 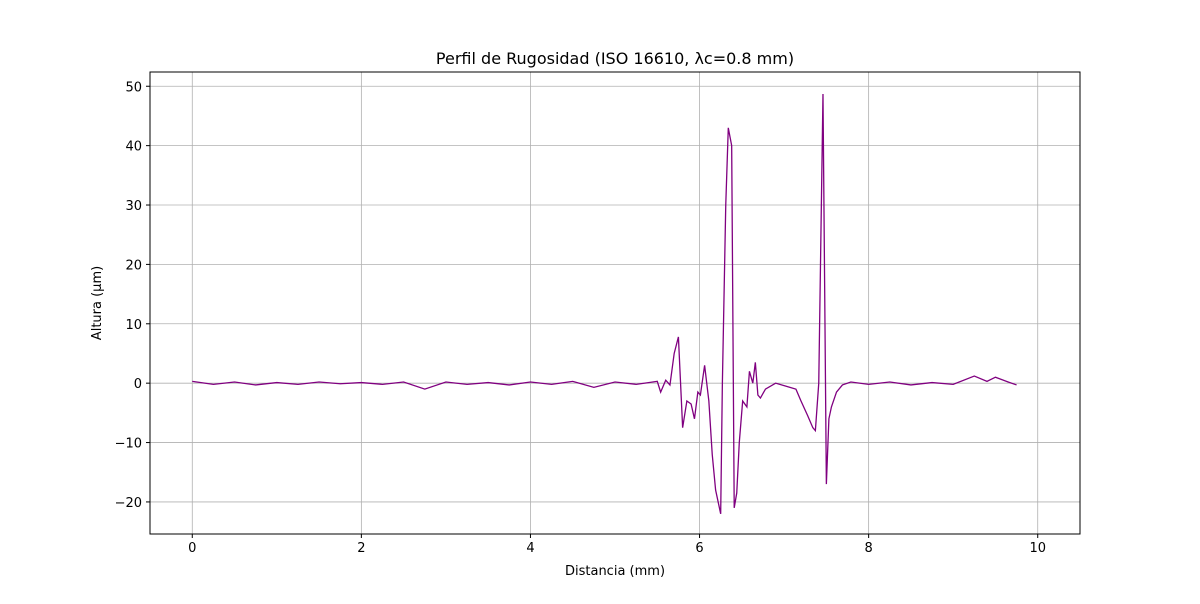 I want to click on y-tick-label: −10, so click(x=128, y=444).